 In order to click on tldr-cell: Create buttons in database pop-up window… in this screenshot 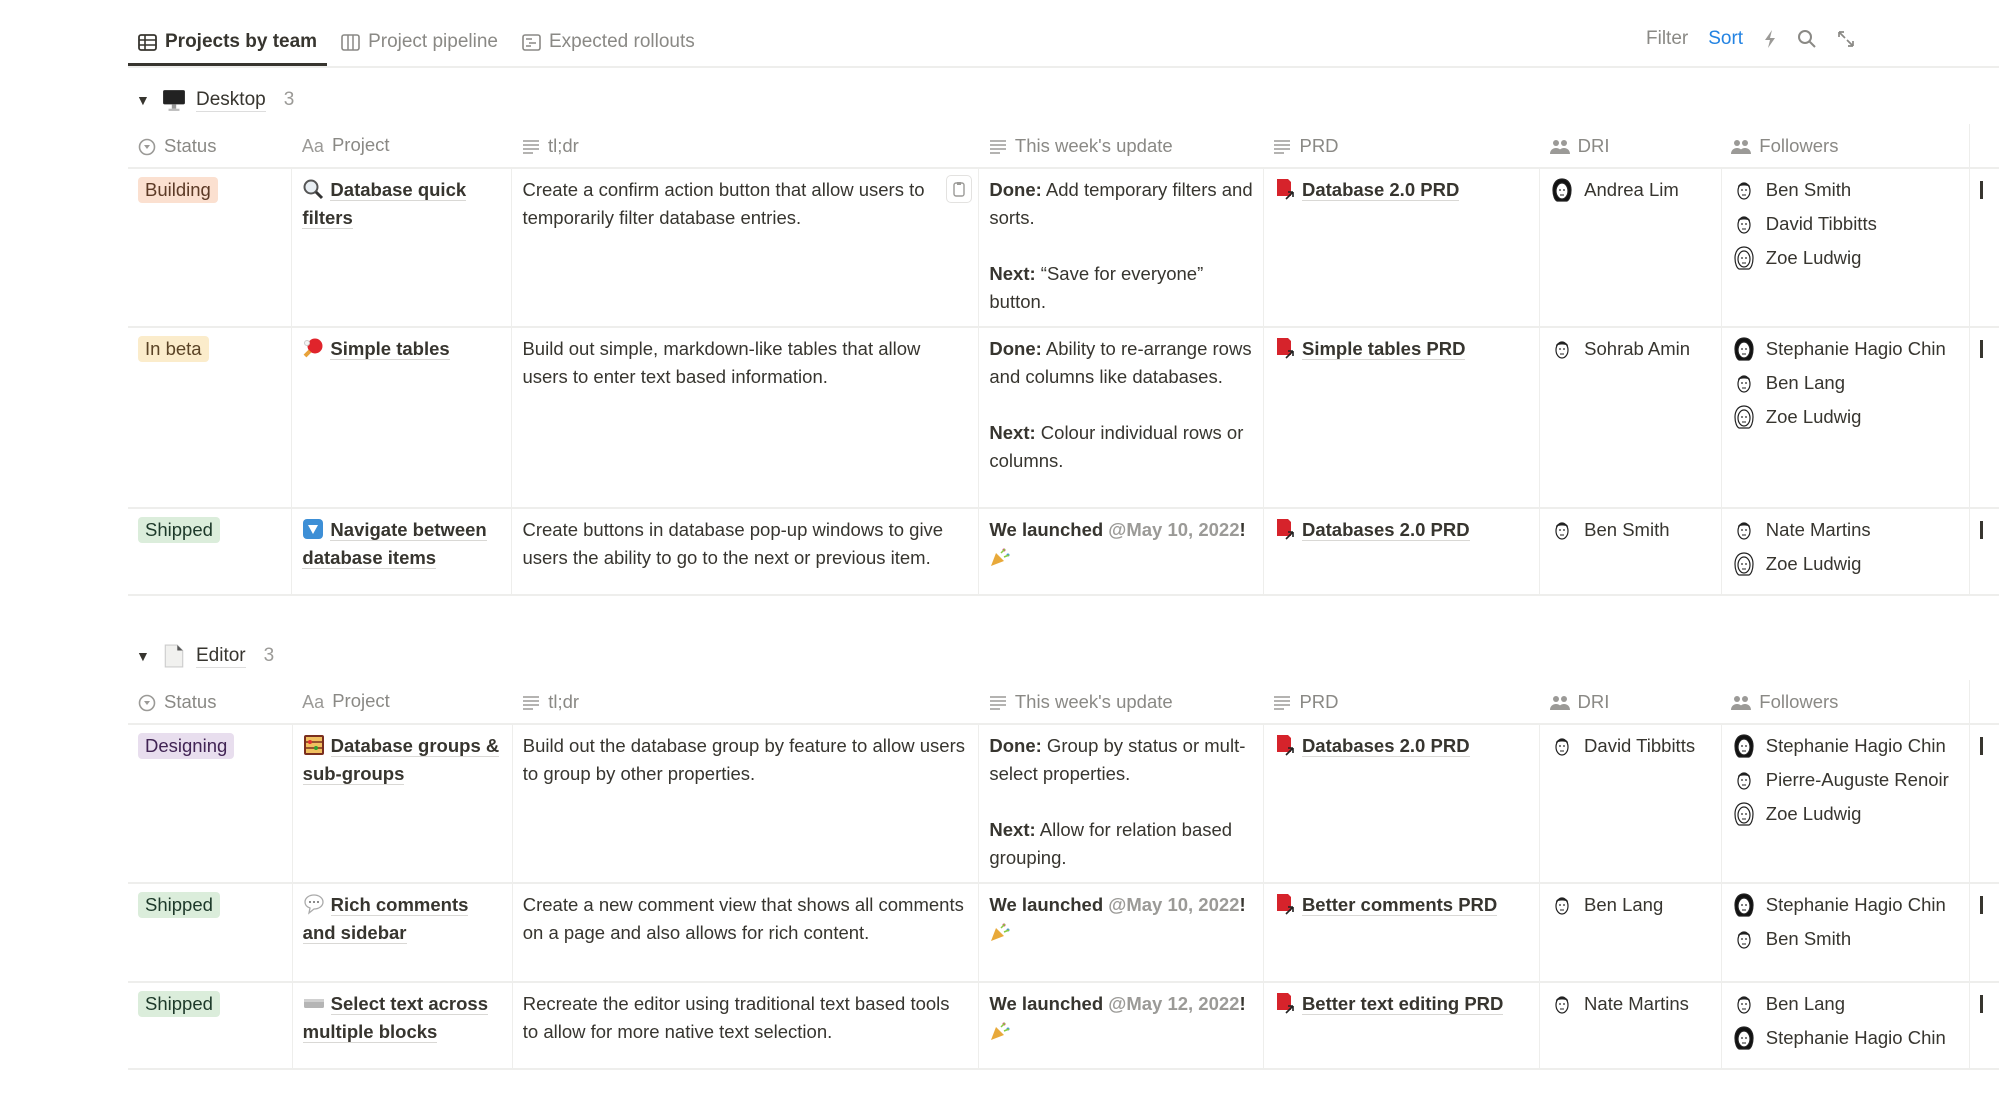, I will do `click(745, 551)`.